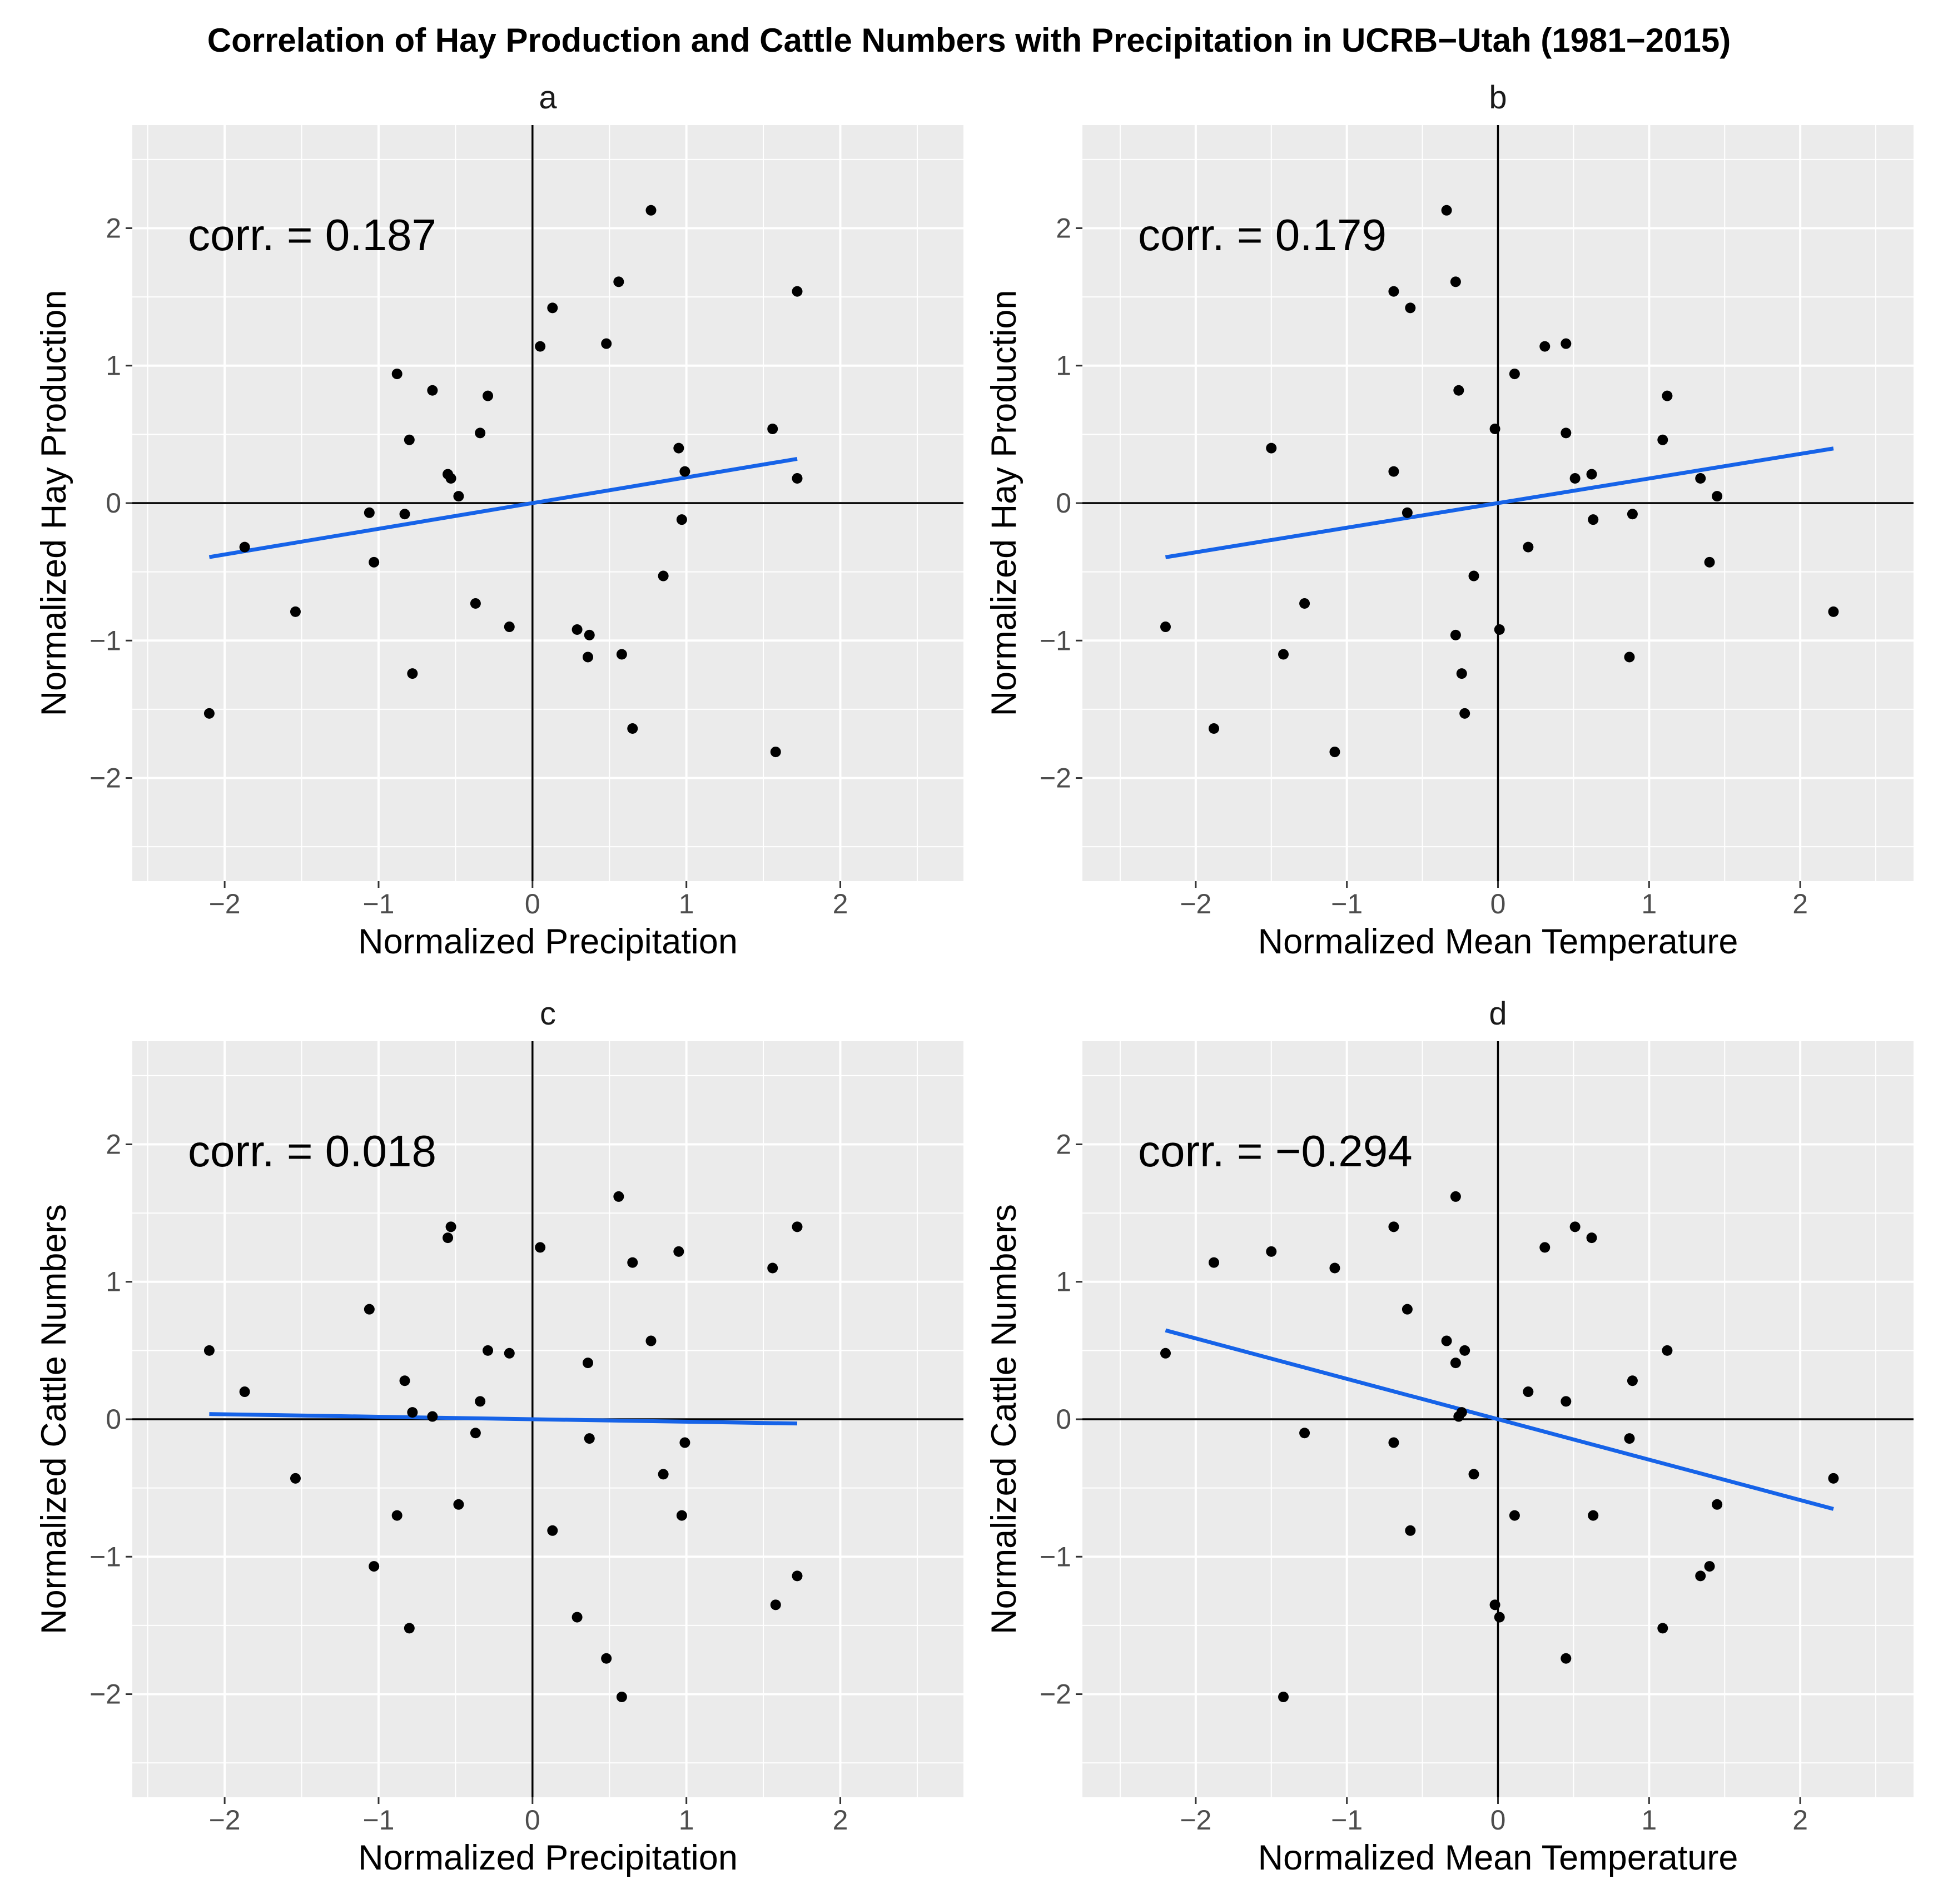  Describe the element at coordinates (312, 1151) in the screenshot. I see `correlation-annotation: corr. = 0.018` at that location.